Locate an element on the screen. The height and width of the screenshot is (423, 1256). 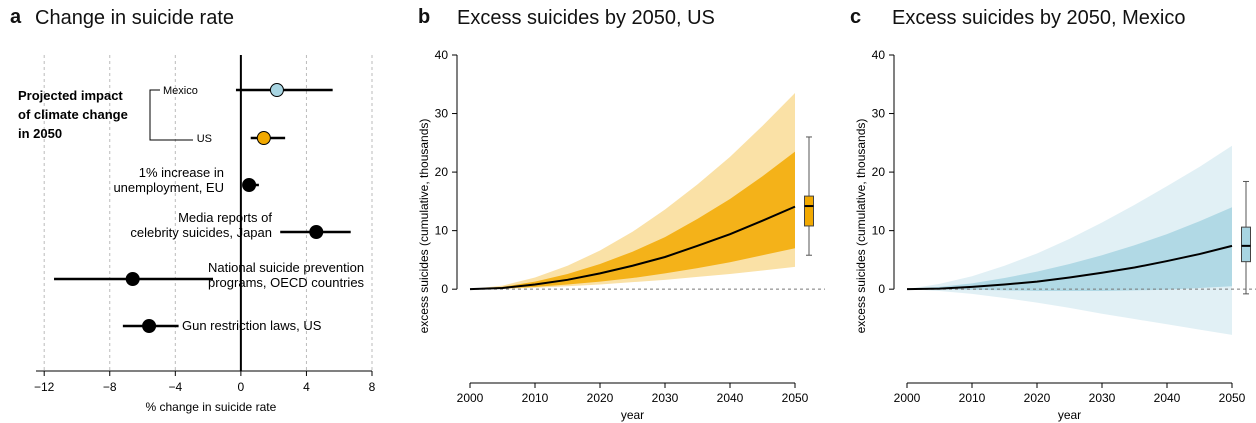
row-label: Mexico is located at coordinates (180, 91).